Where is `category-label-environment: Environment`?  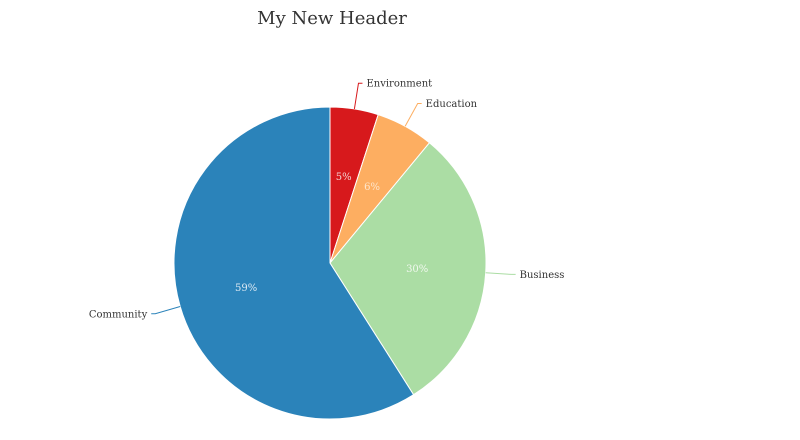
category-label-environment: Environment is located at coordinates (399, 84).